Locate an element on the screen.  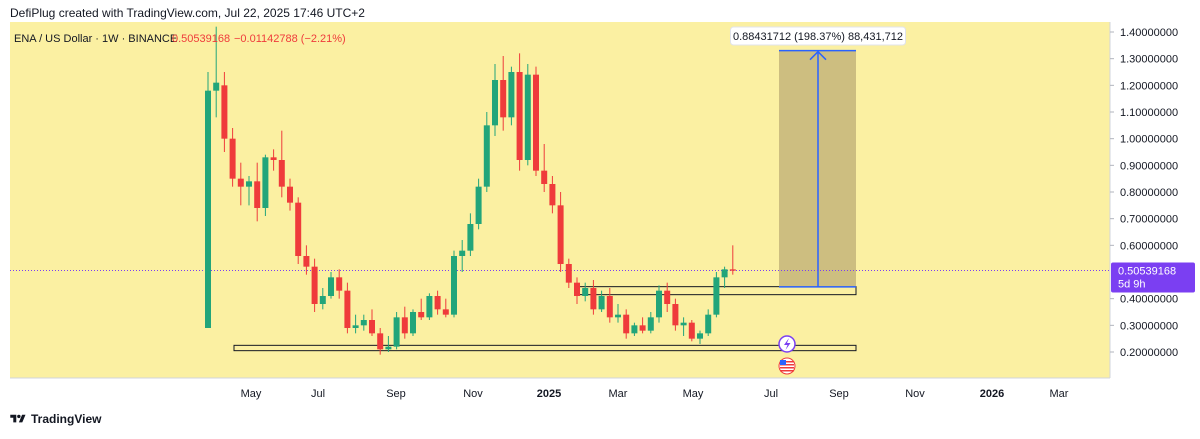
measure-label-text: 0.88431712 (198.37%) 88,431,712 is located at coordinates (818, 37).